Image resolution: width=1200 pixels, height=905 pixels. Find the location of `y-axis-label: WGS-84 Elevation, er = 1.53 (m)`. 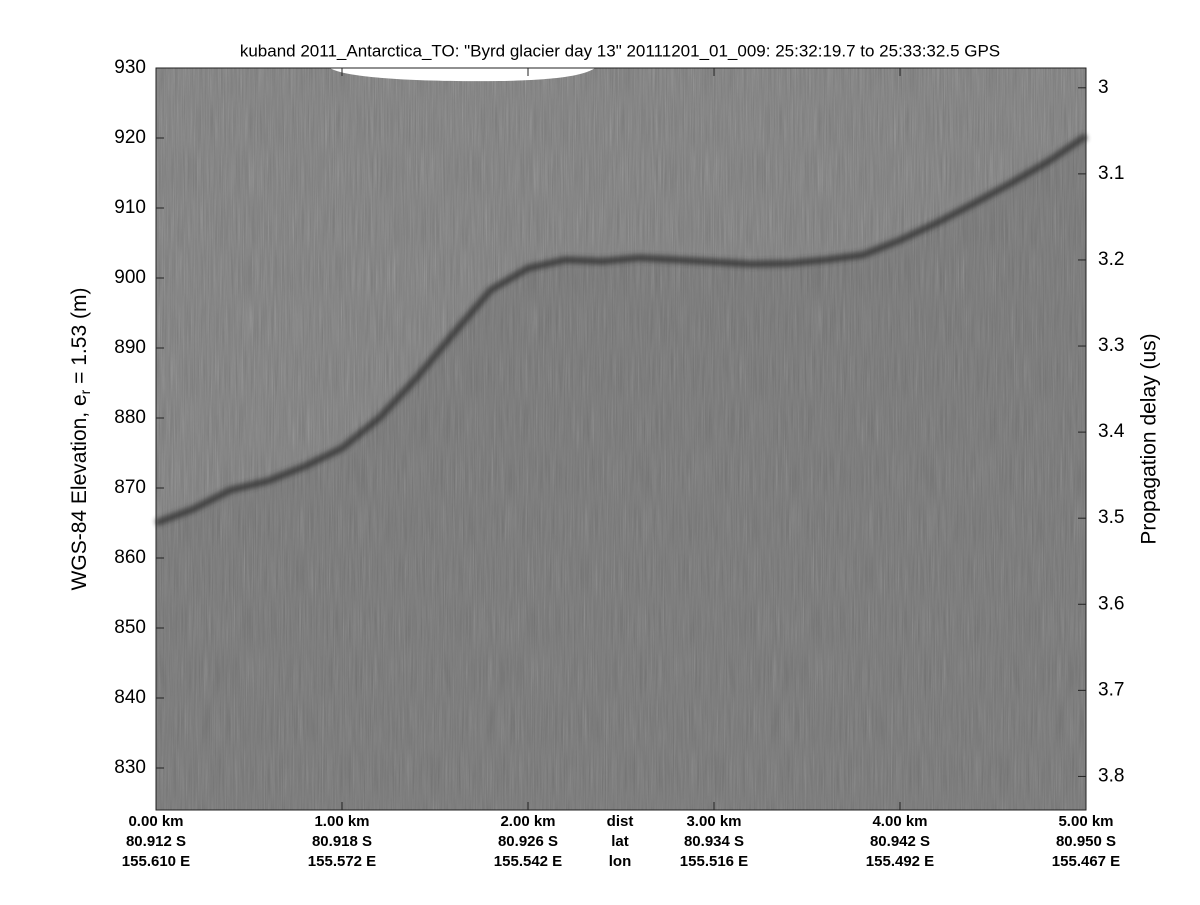

y-axis-label: WGS-84 Elevation, er = 1.53 (m) is located at coordinates (80, 439).